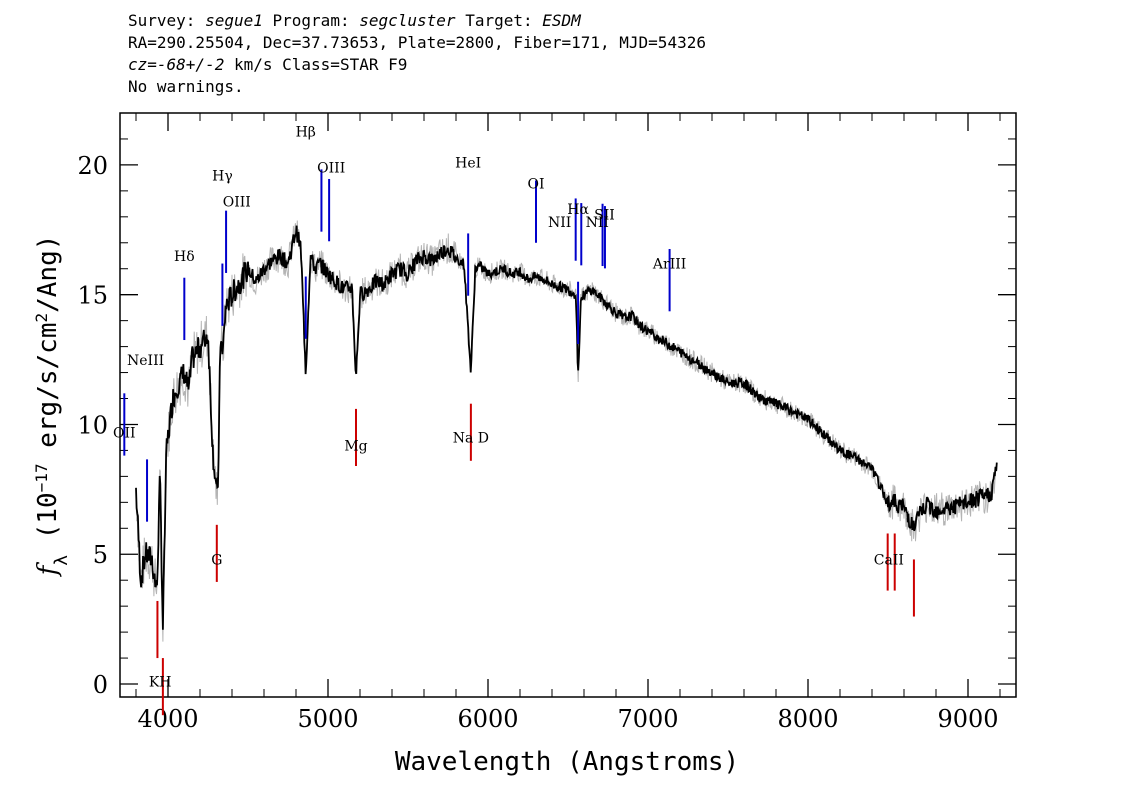  What do you see at coordinates (306, 132) in the screenshot?
I see `line-label-h: Hβ` at bounding box center [306, 132].